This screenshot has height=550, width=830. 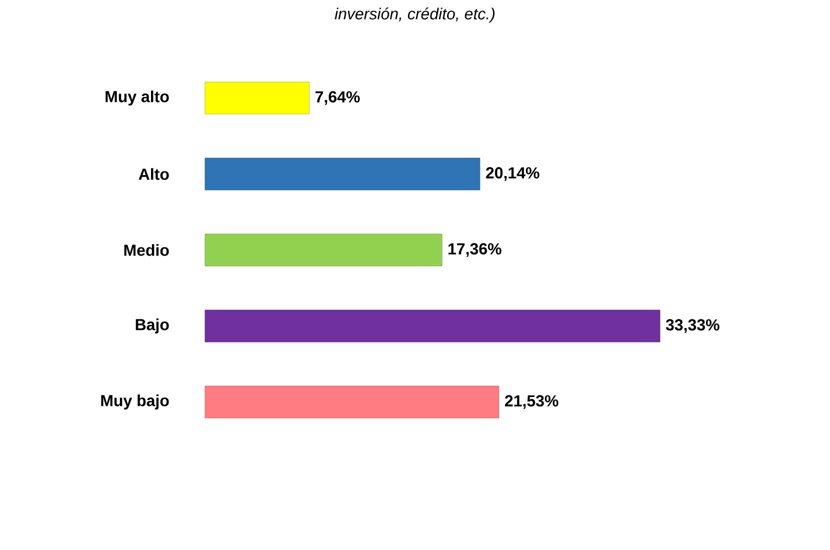 I want to click on data-label: 17,36%, so click(x=475, y=250).